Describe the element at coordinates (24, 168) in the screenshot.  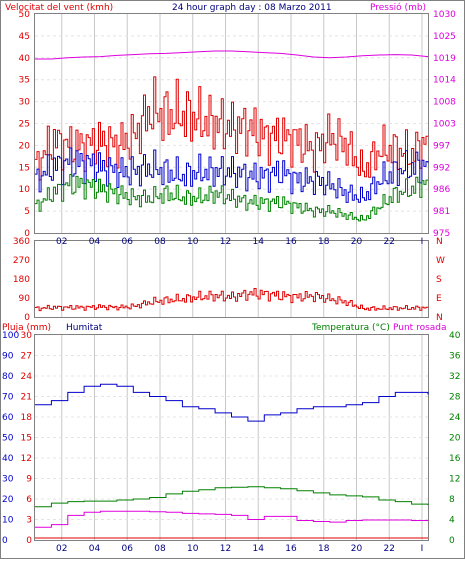
I see `wind-tick-label: 15` at that location.